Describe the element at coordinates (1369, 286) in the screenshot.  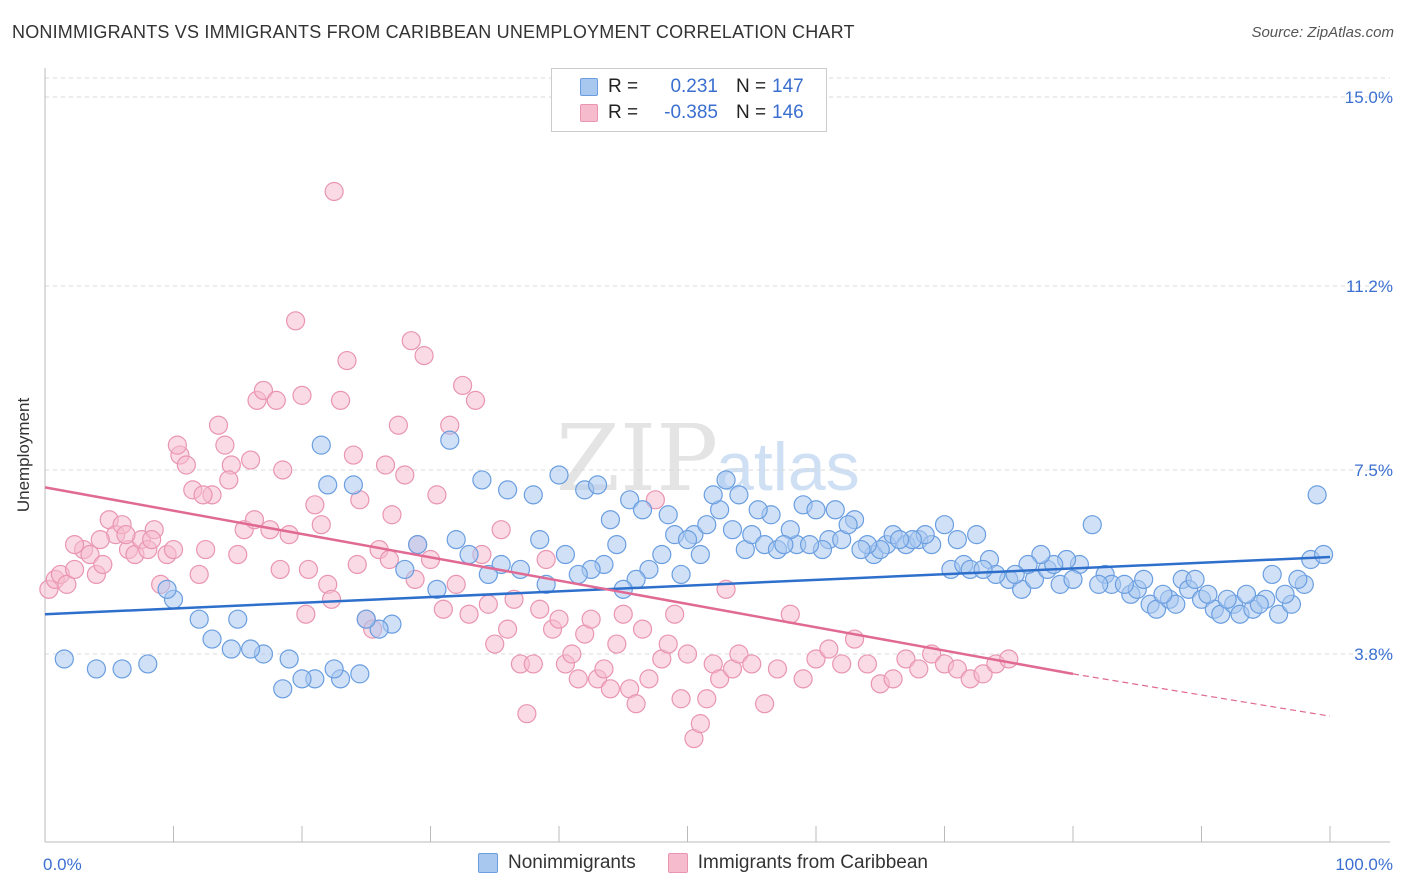
I see `y-tick-label: 11.2%` at that location.